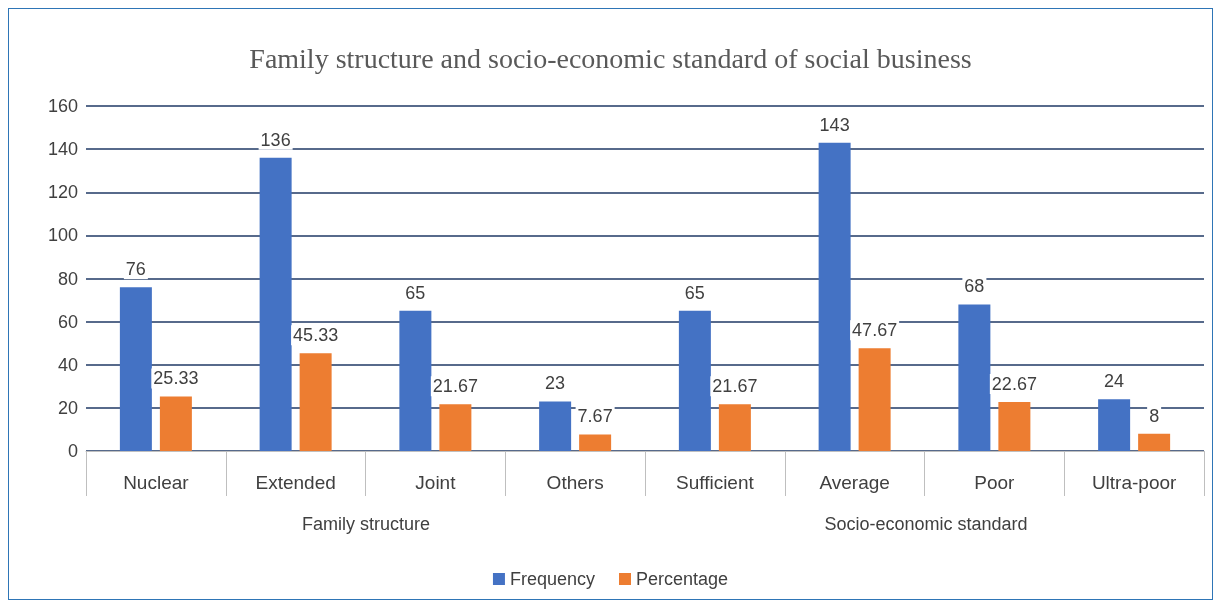  I want to click on x-tick-label: Poor, so click(995, 482).